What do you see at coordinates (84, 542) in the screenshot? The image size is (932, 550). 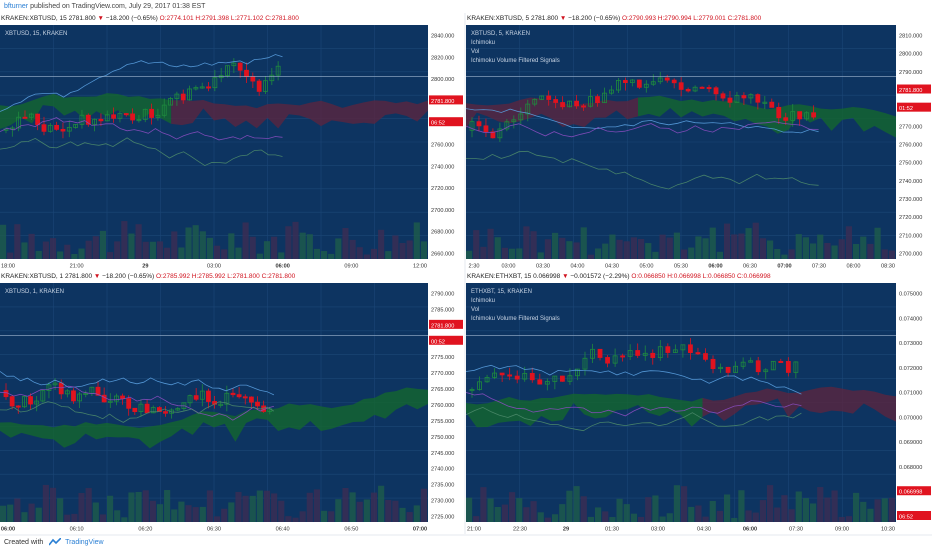 I see `tradingview-link: TradingView` at bounding box center [84, 542].